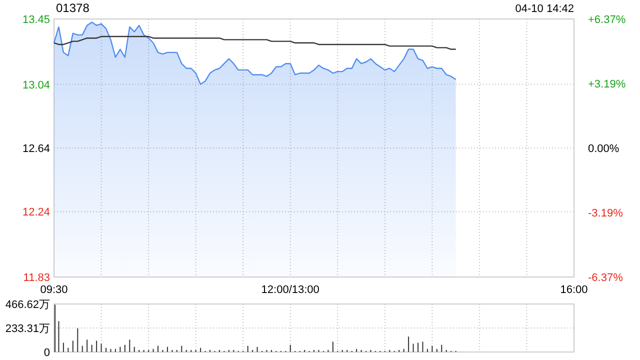 Image resolution: width=640 pixels, height=360 pixels. What do you see at coordinates (27, 329) in the screenshot?
I see `y-tick-label: 233.31万` at bounding box center [27, 329].